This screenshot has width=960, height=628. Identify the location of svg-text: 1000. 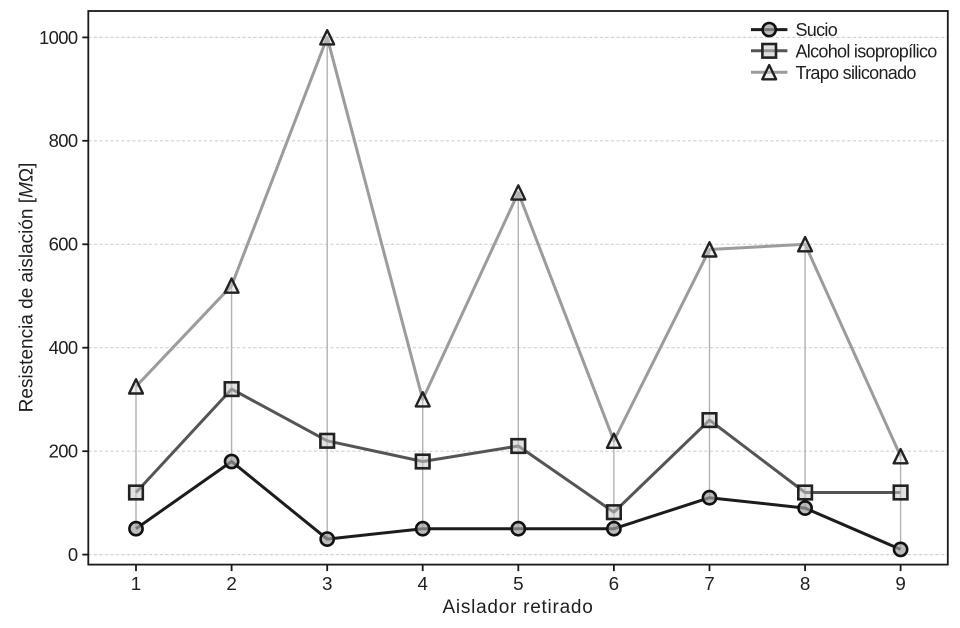
(58, 37).